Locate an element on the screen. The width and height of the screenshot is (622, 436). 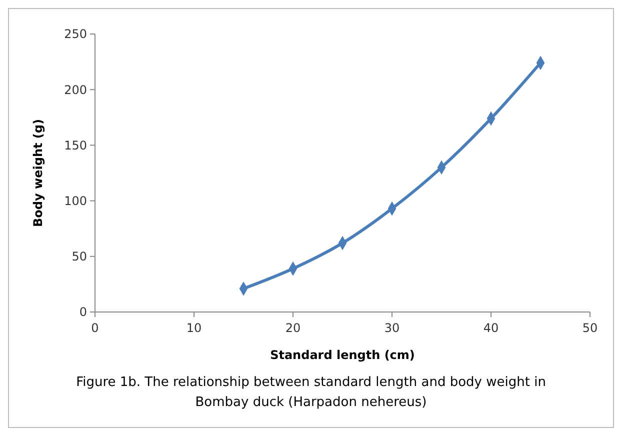
x-axis-title: Standard length (cm) is located at coordinates (342, 355).